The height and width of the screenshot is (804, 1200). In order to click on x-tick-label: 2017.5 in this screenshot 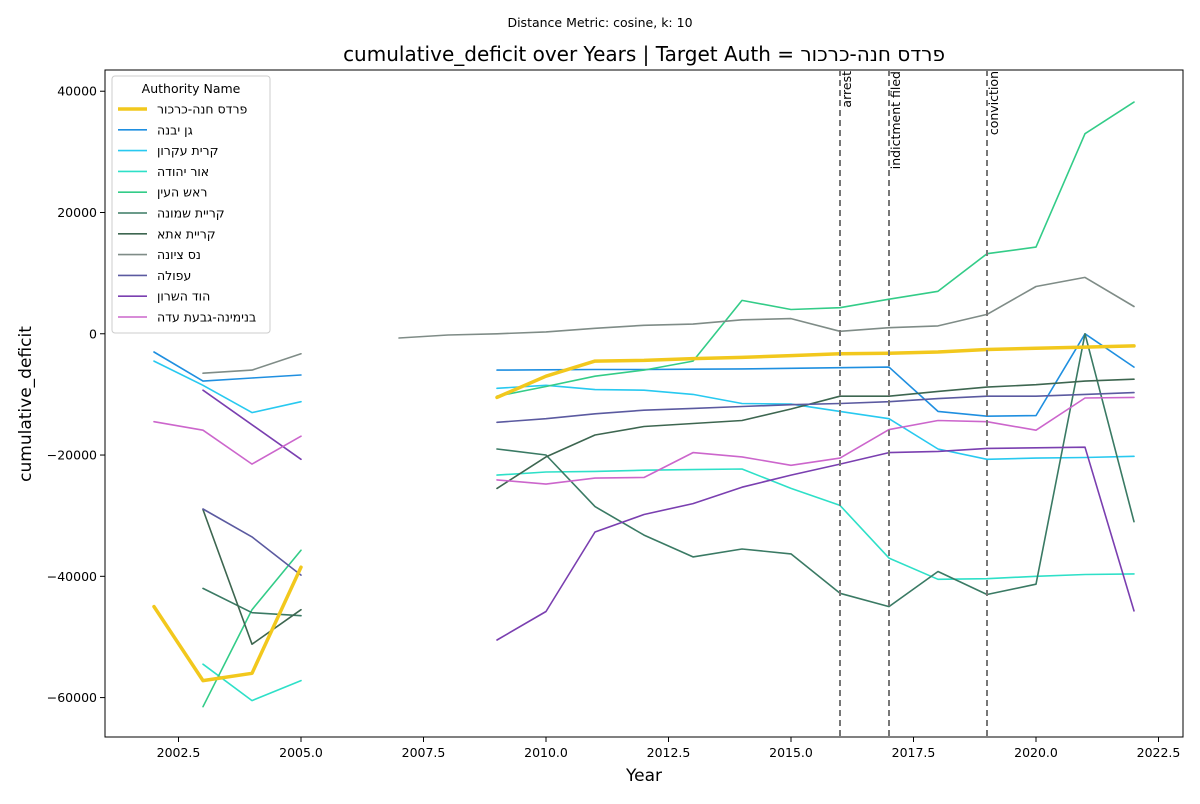, I will do `click(914, 752)`.